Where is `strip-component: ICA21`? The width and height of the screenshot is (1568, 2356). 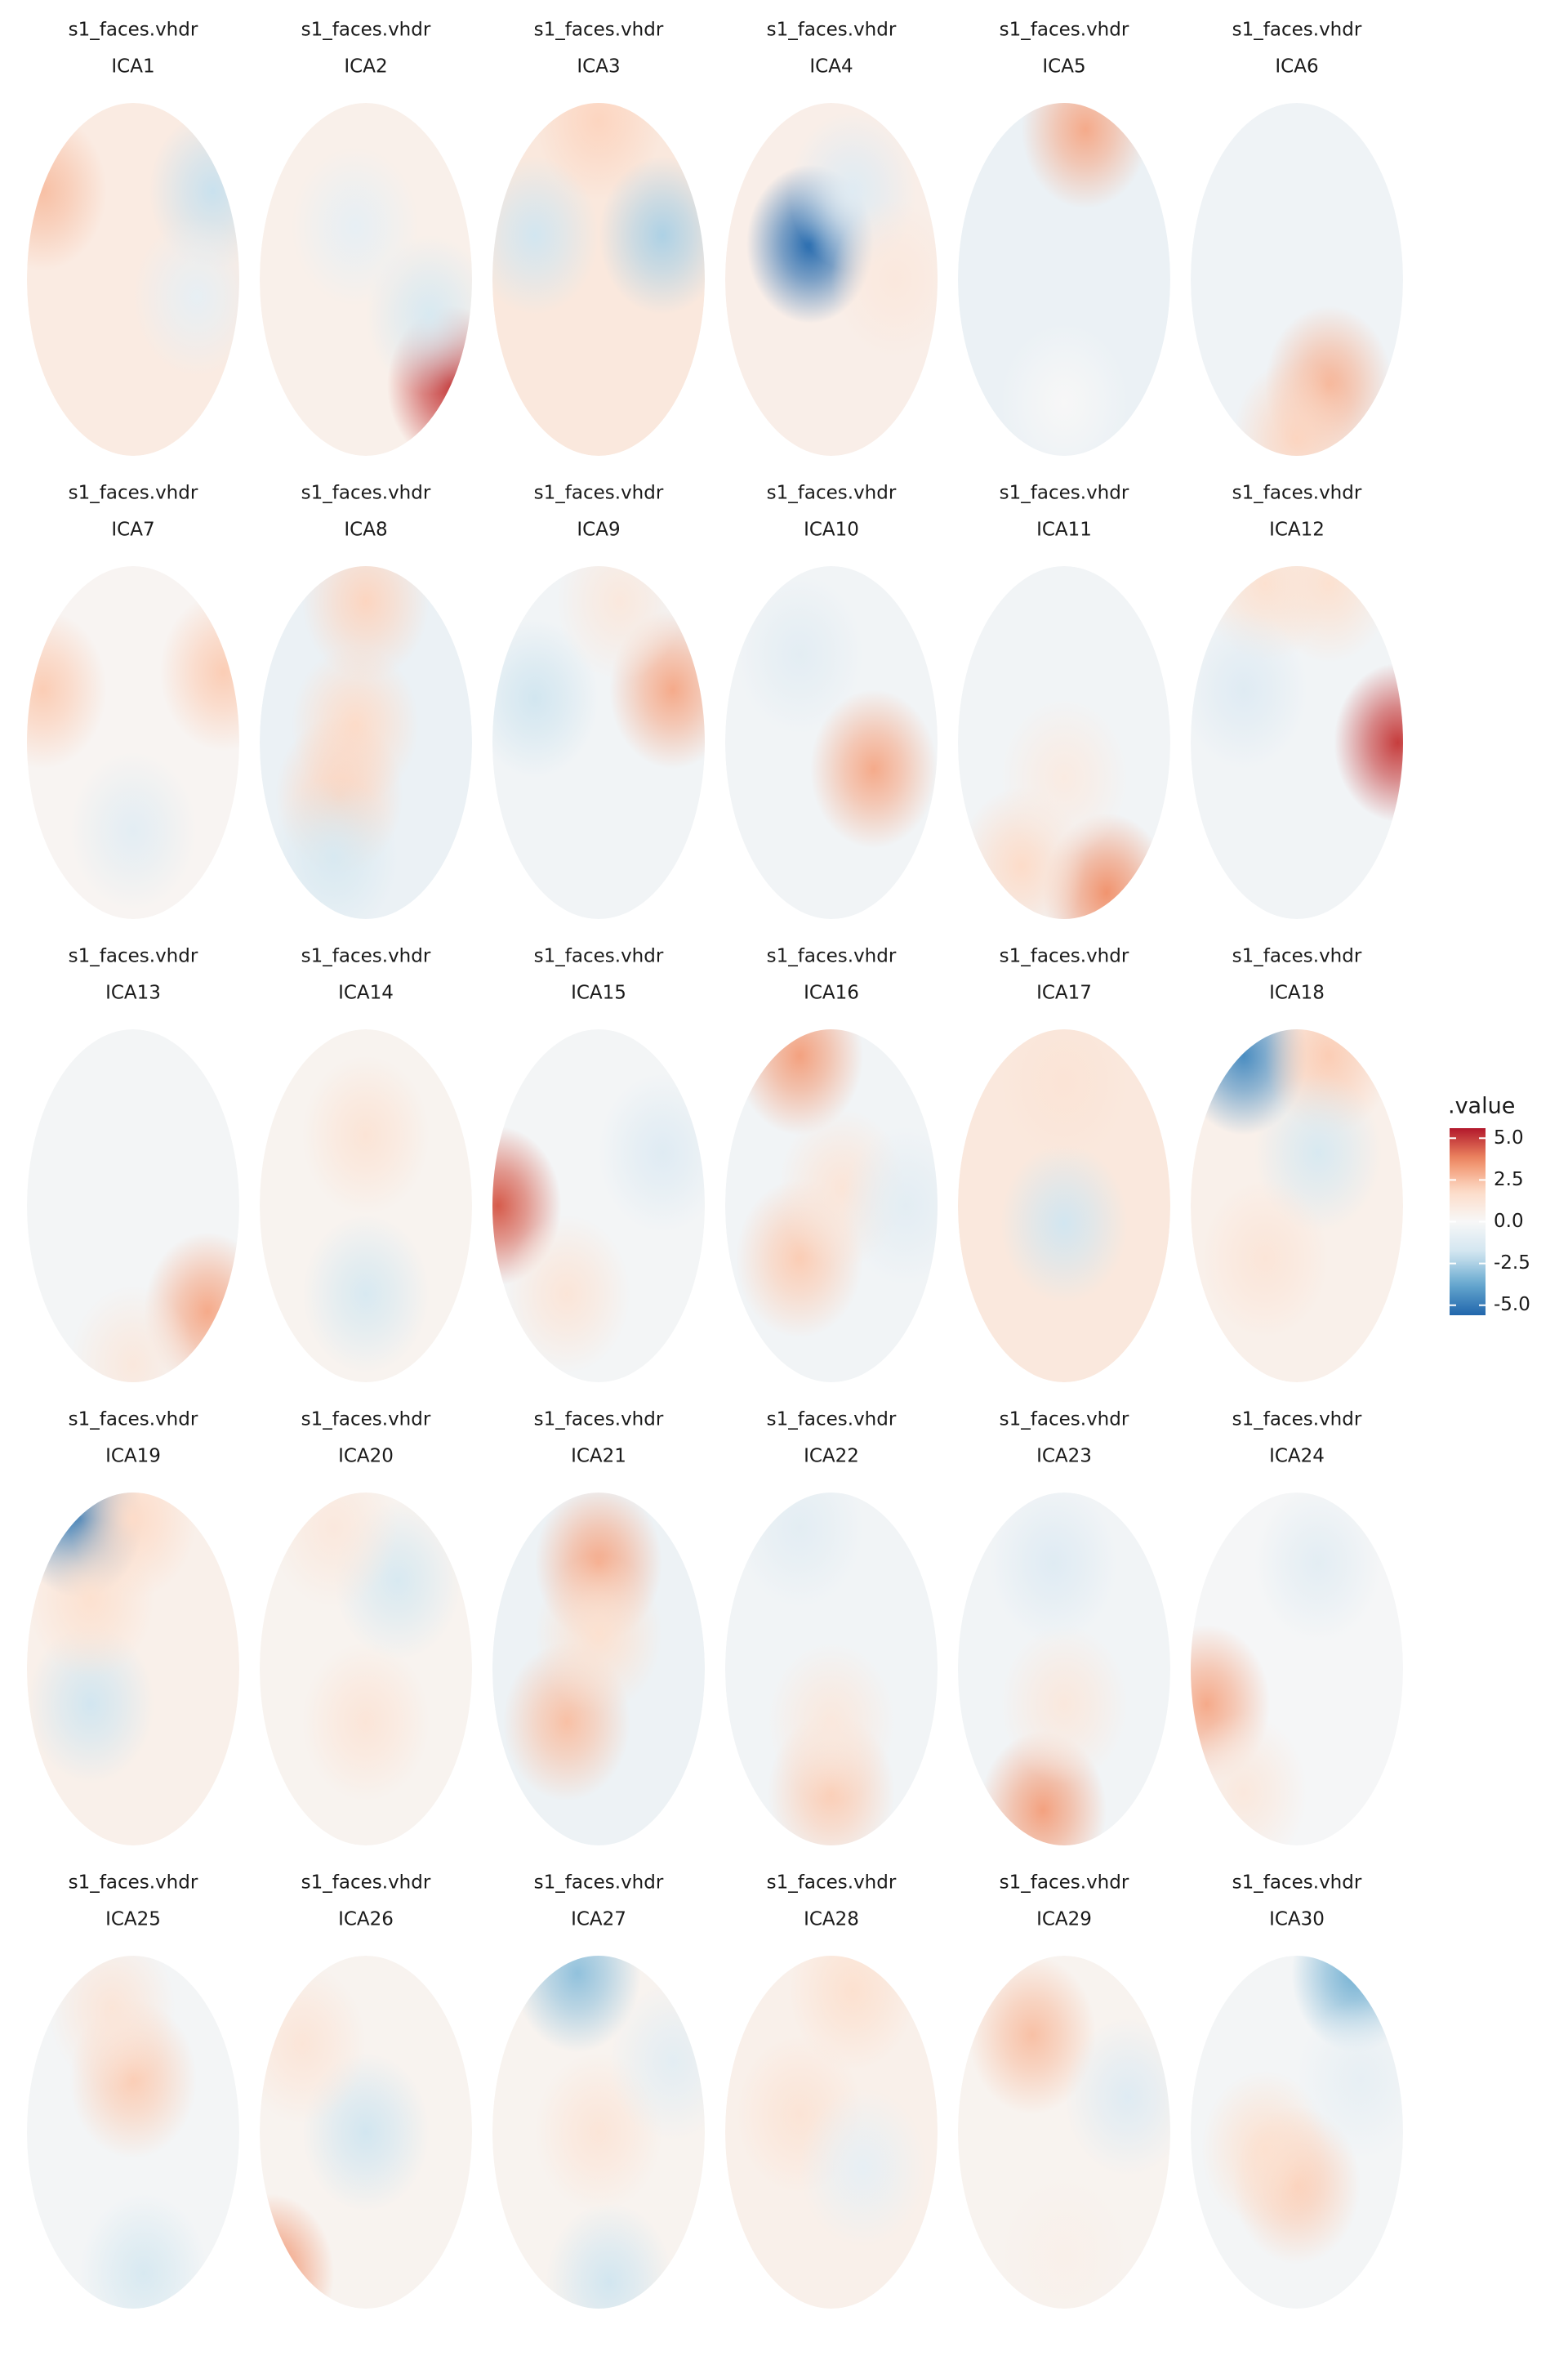
strip-component: ICA21 is located at coordinates (598, 1456).